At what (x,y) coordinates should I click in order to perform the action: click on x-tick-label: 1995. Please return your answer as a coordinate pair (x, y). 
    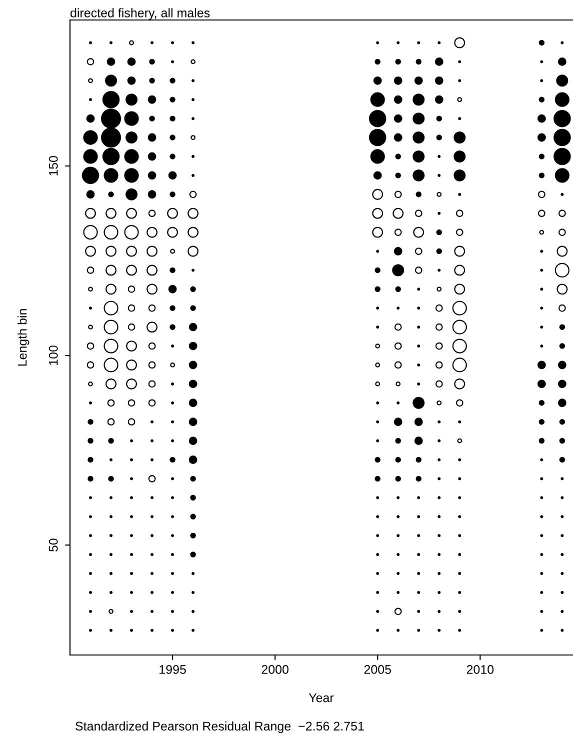
    Looking at the image, I should click on (173, 669).